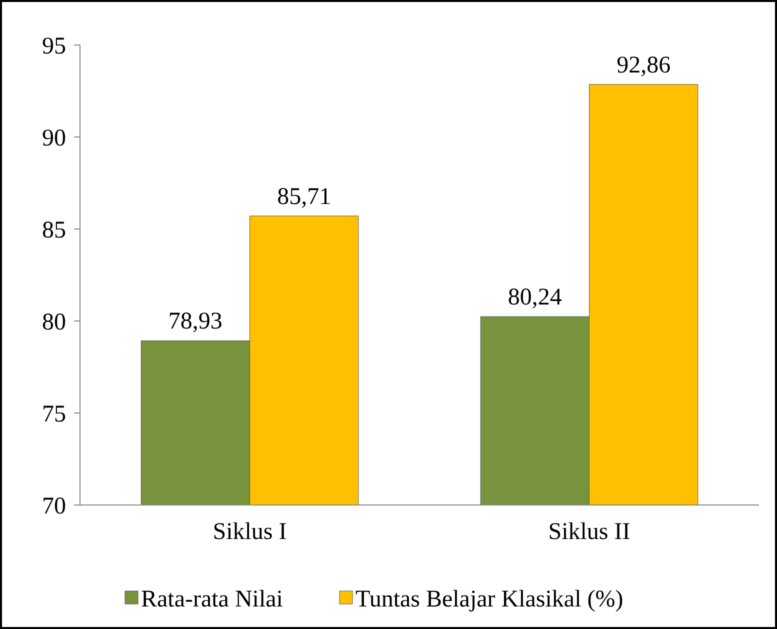 Image resolution: width=777 pixels, height=629 pixels. I want to click on data-label: 80,24, so click(535, 297).